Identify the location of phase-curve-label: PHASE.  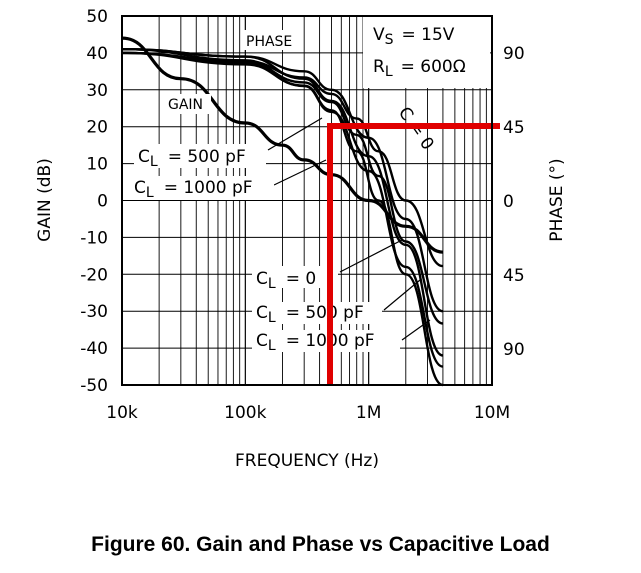
(269, 42).